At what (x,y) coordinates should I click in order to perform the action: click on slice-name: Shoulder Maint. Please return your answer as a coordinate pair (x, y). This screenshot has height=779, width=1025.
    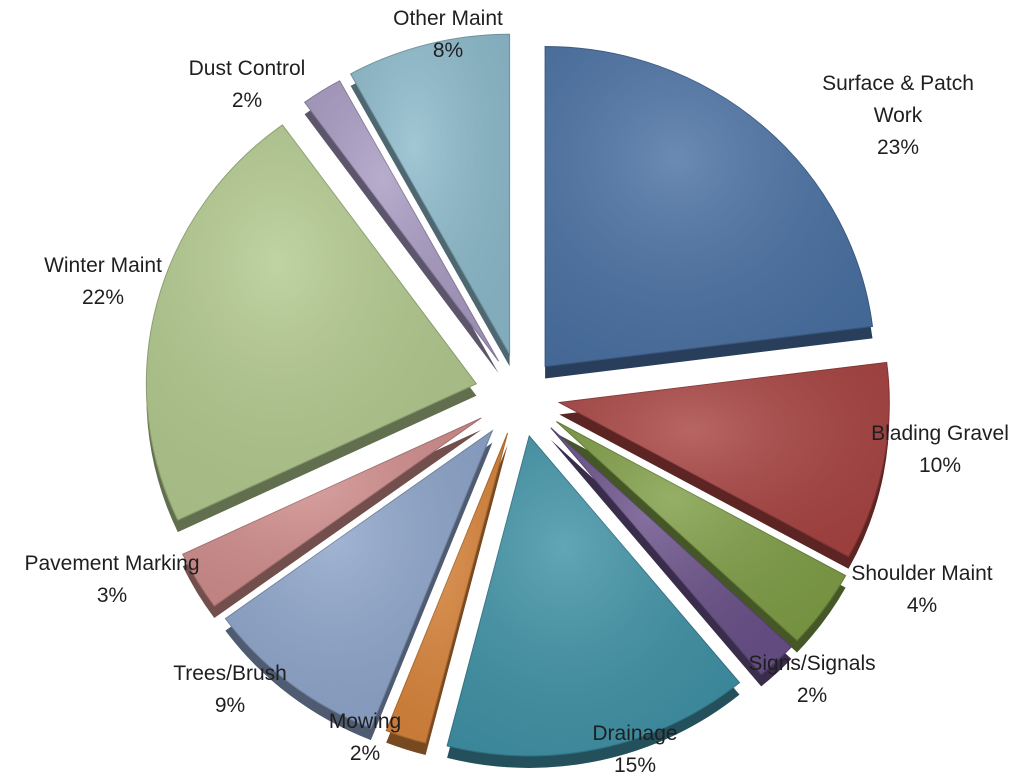
    Looking at the image, I should click on (921, 573).